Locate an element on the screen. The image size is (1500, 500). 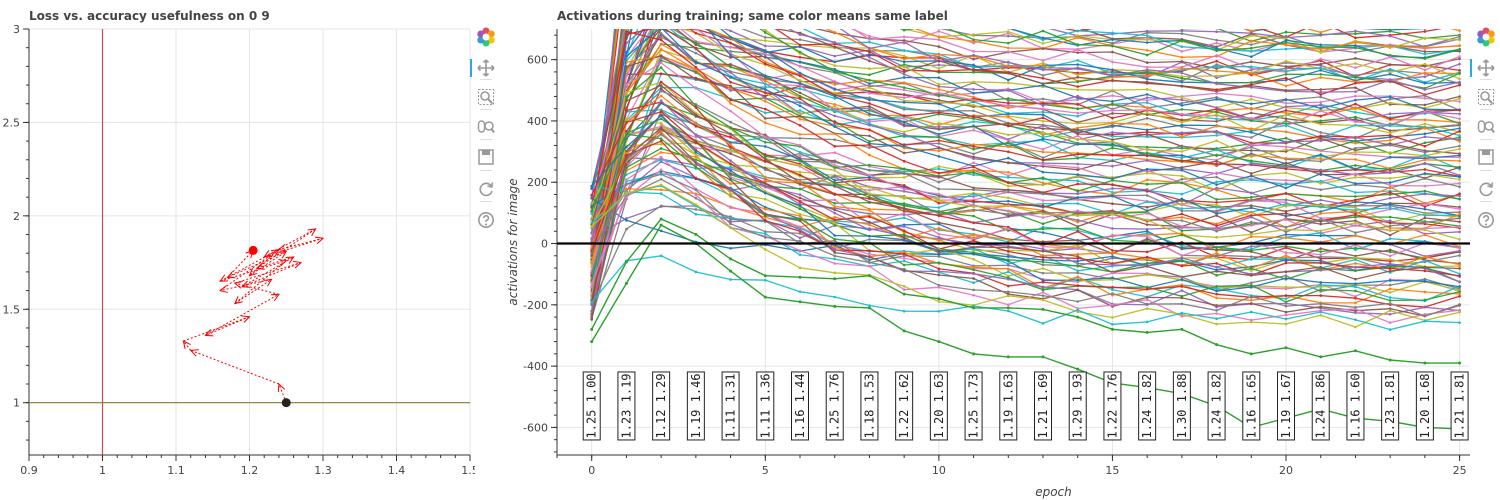
arrow-segment is located at coordinates (301, 243).